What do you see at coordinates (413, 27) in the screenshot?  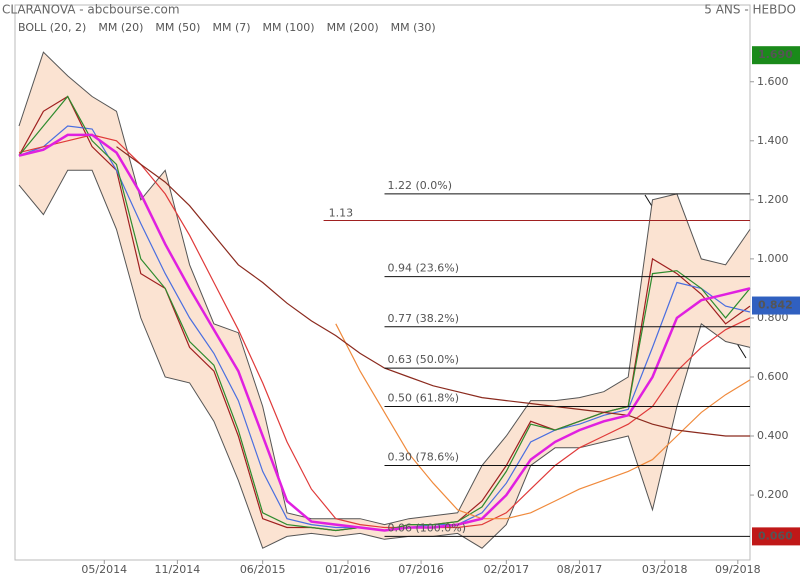 I see `legend-entry: MM (30)` at bounding box center [413, 27].